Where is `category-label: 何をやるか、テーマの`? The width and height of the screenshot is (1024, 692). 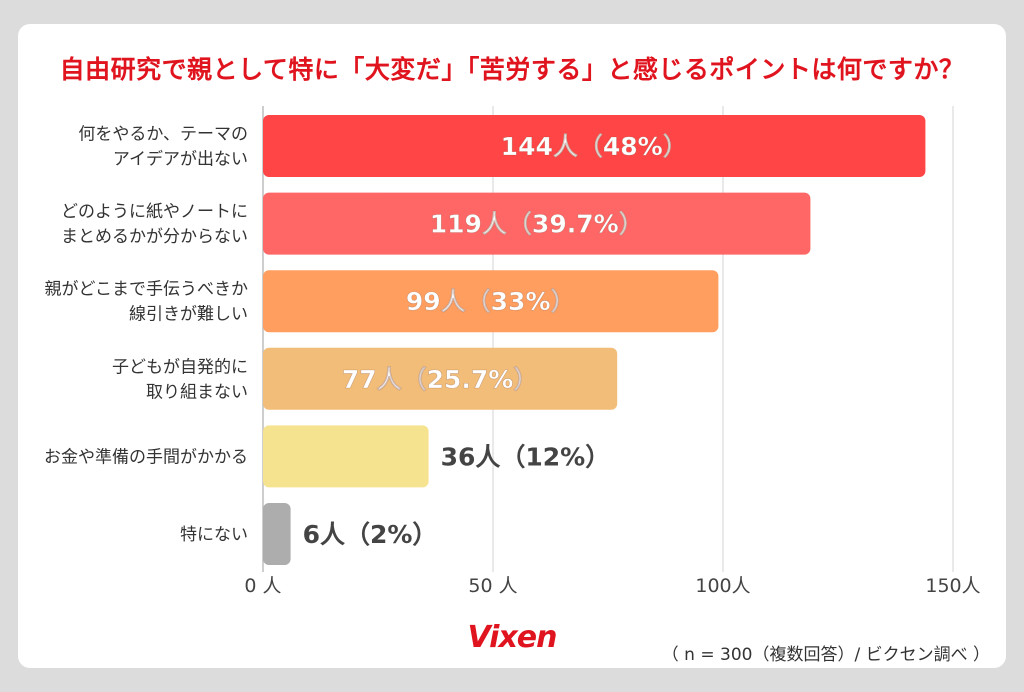 category-label: 何をやるか、テーマの is located at coordinates (163, 135).